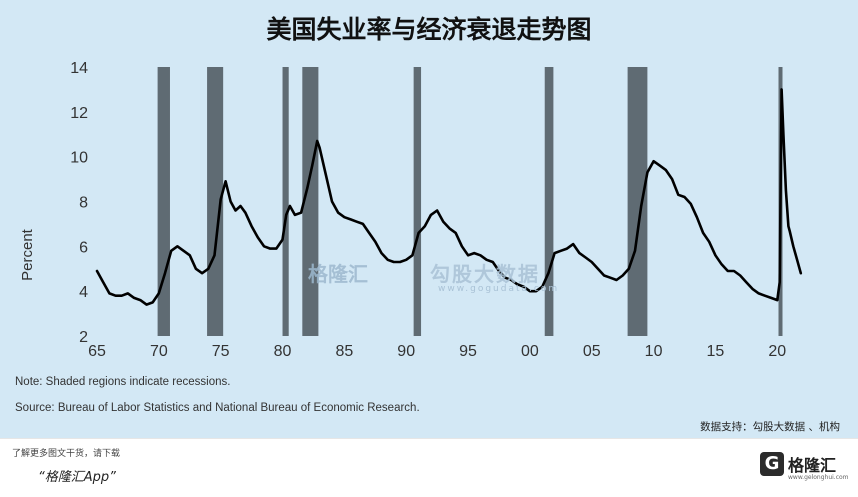 The image size is (858, 497). I want to click on y-tick-label: 6, so click(83, 247).